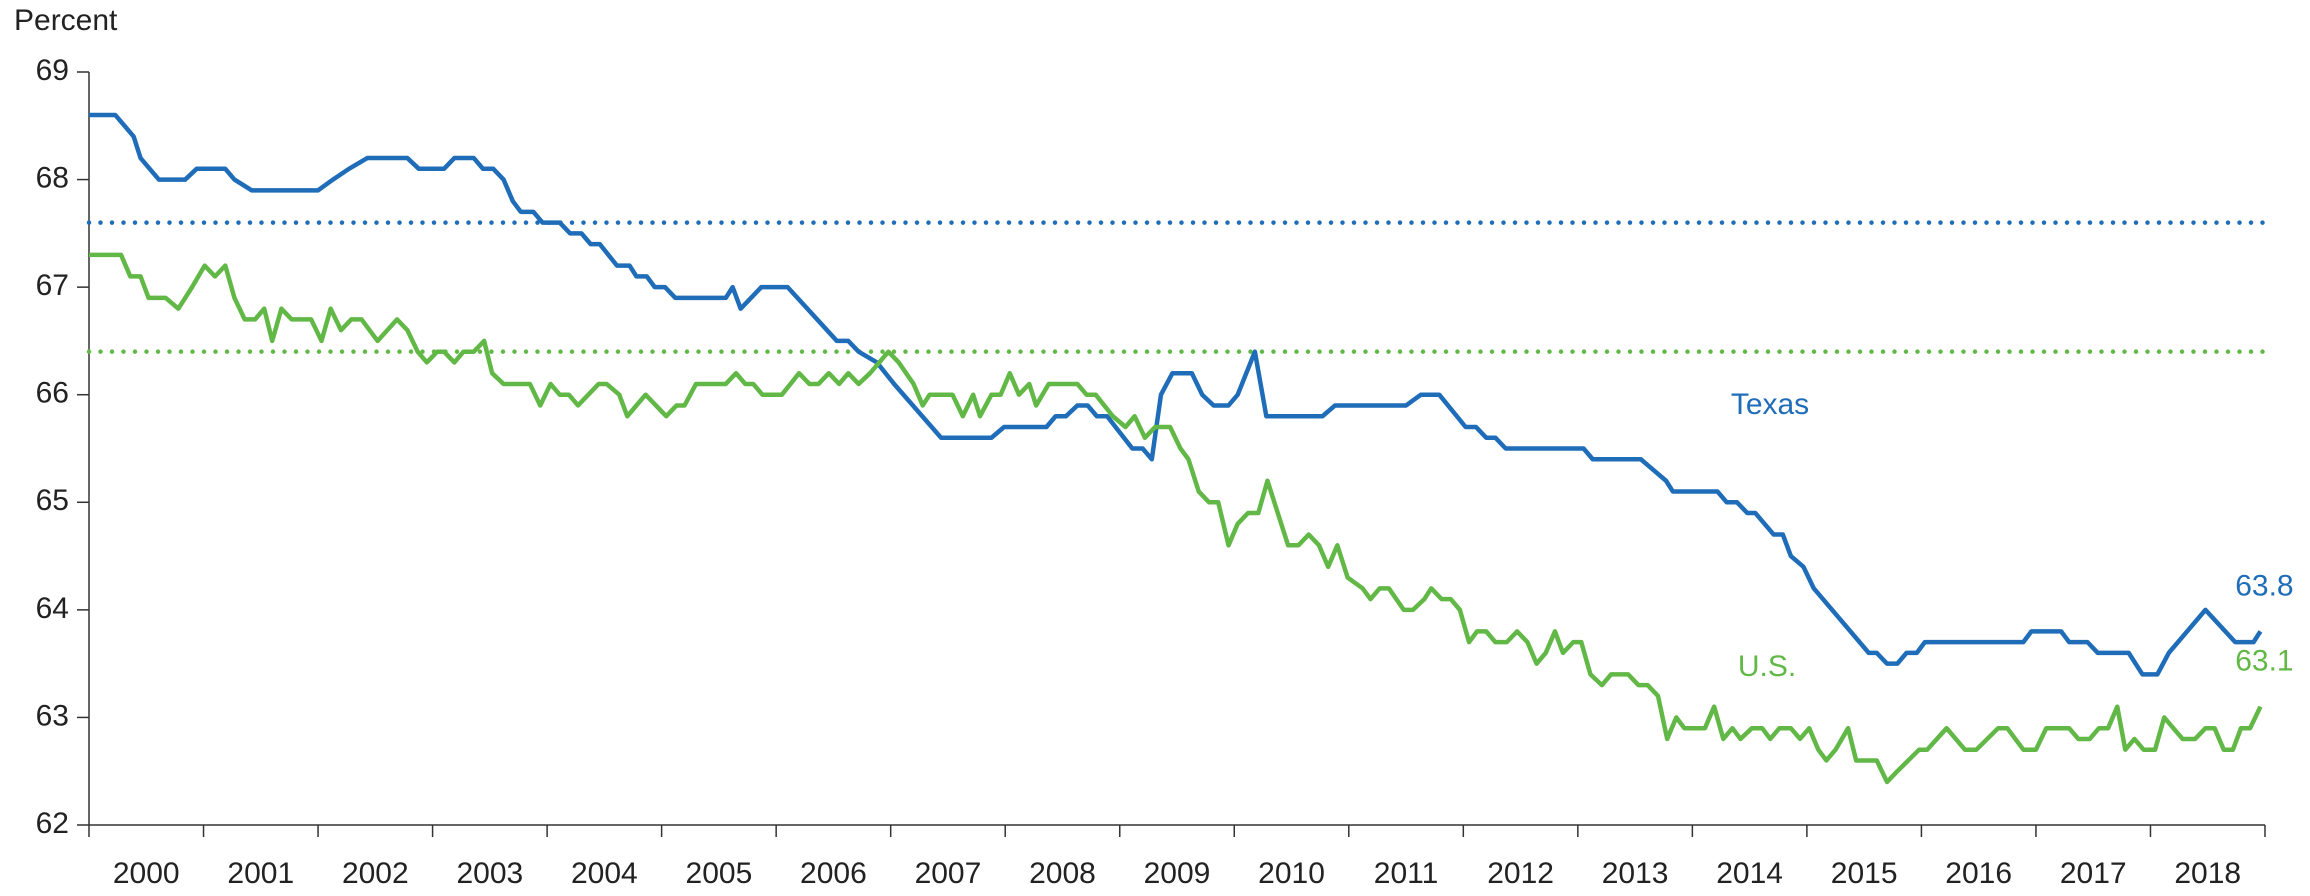  Describe the element at coordinates (719, 873) in the screenshot. I see `x-tick-label: 2005` at that location.